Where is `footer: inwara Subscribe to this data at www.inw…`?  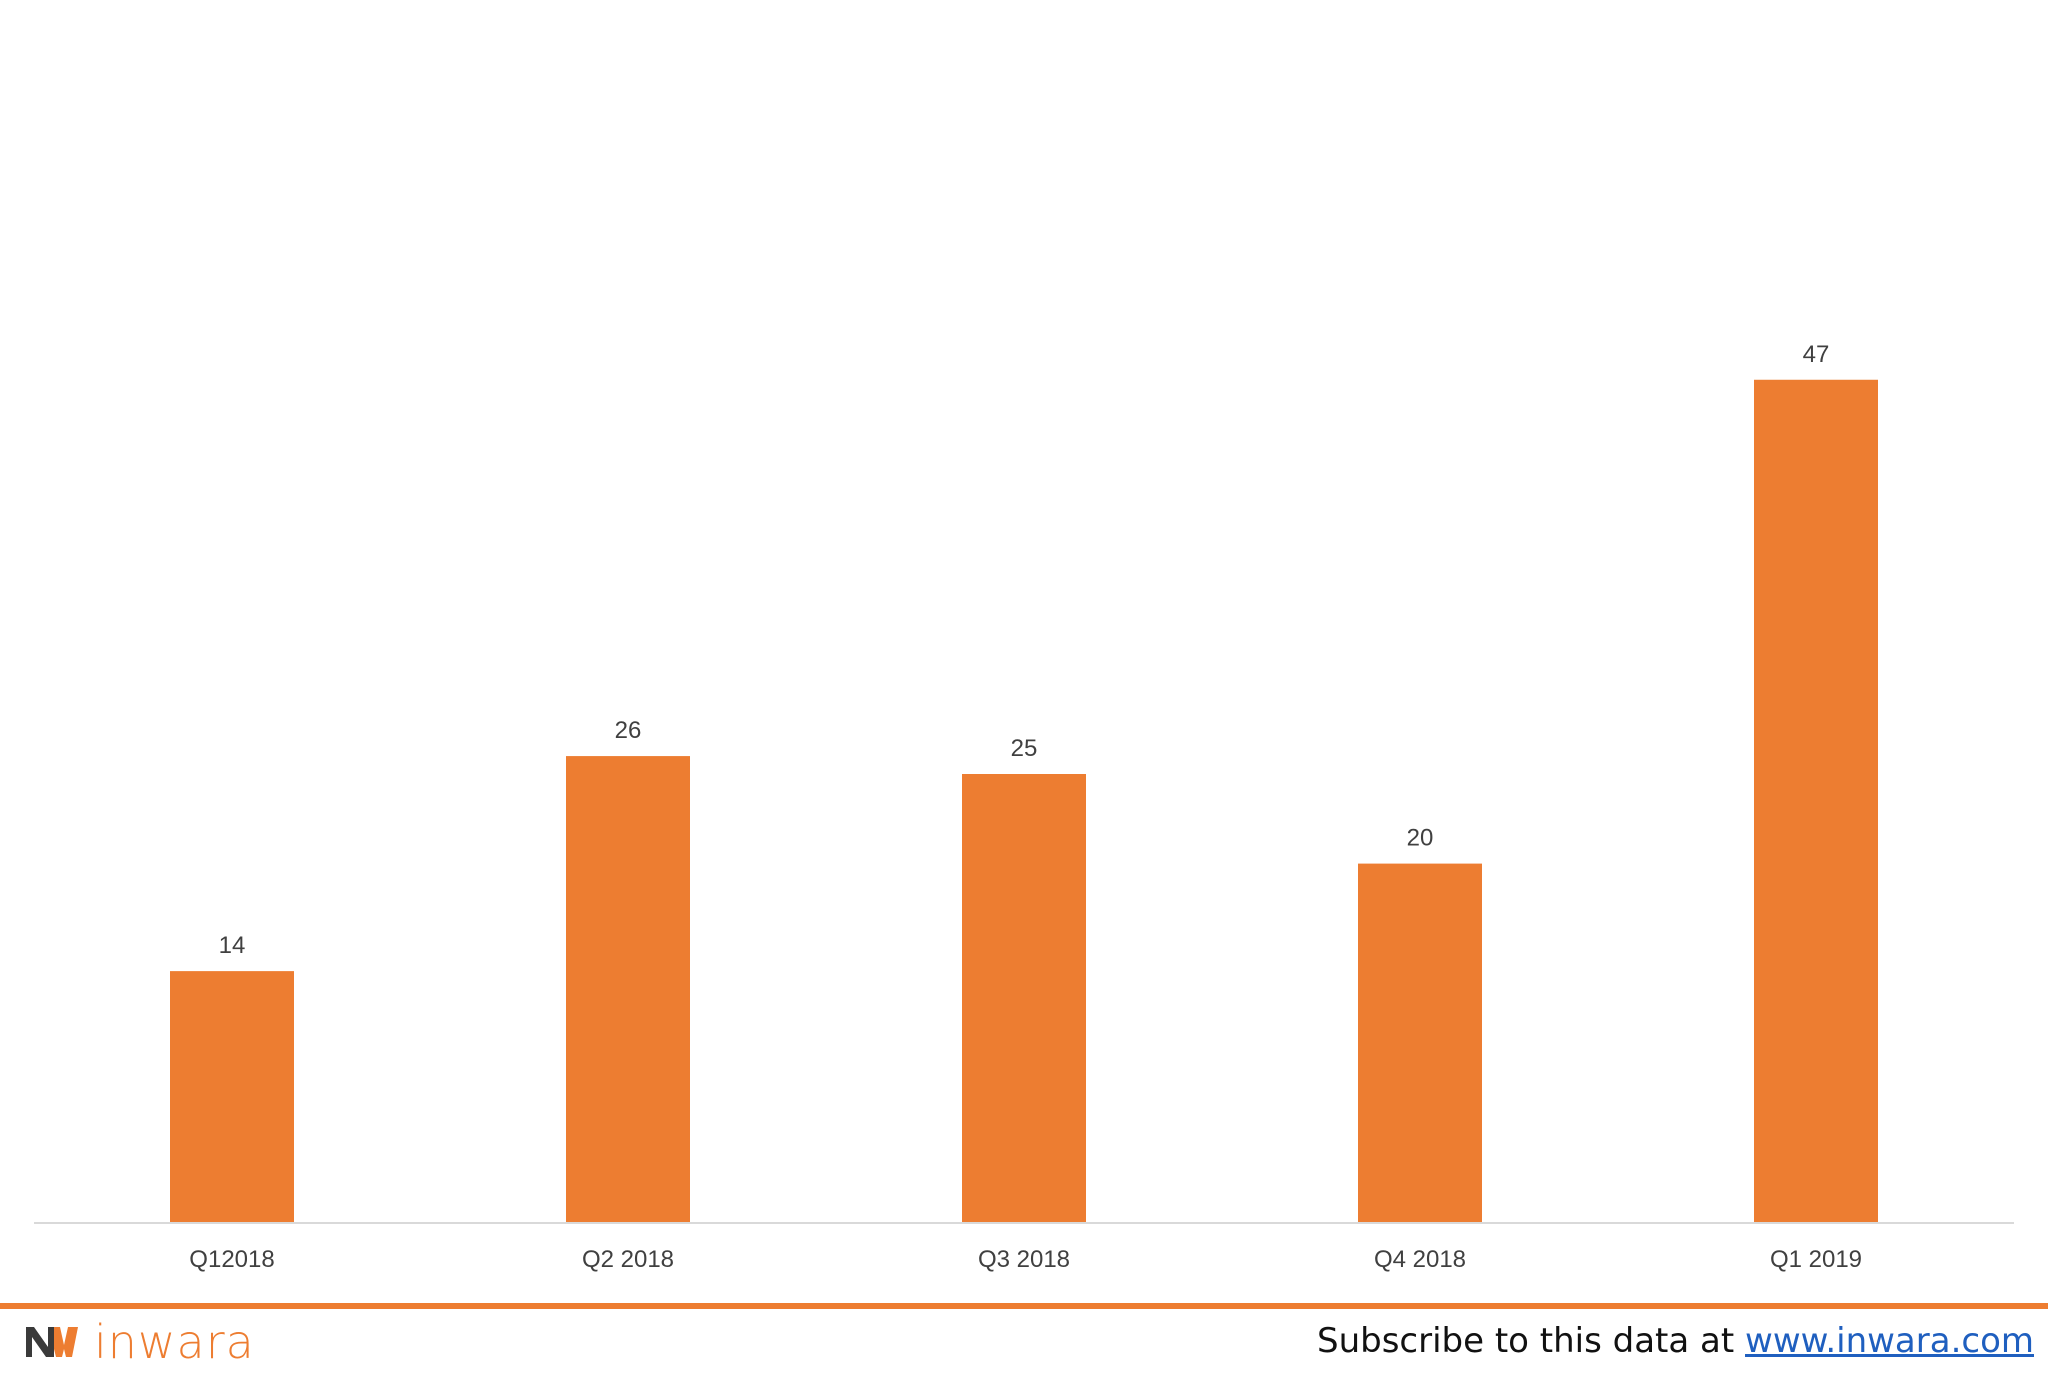
footer: inwara Subscribe to this data at www.inw… is located at coordinates (1024, 1343).